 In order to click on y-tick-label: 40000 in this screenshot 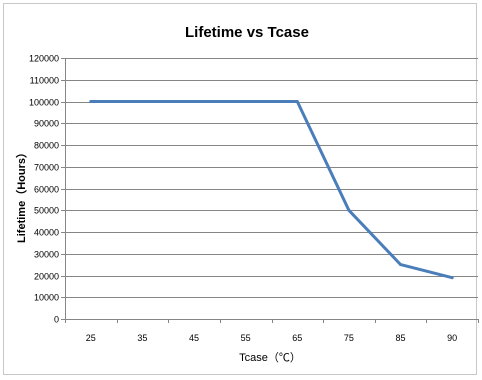, I will do `click(46, 233)`.